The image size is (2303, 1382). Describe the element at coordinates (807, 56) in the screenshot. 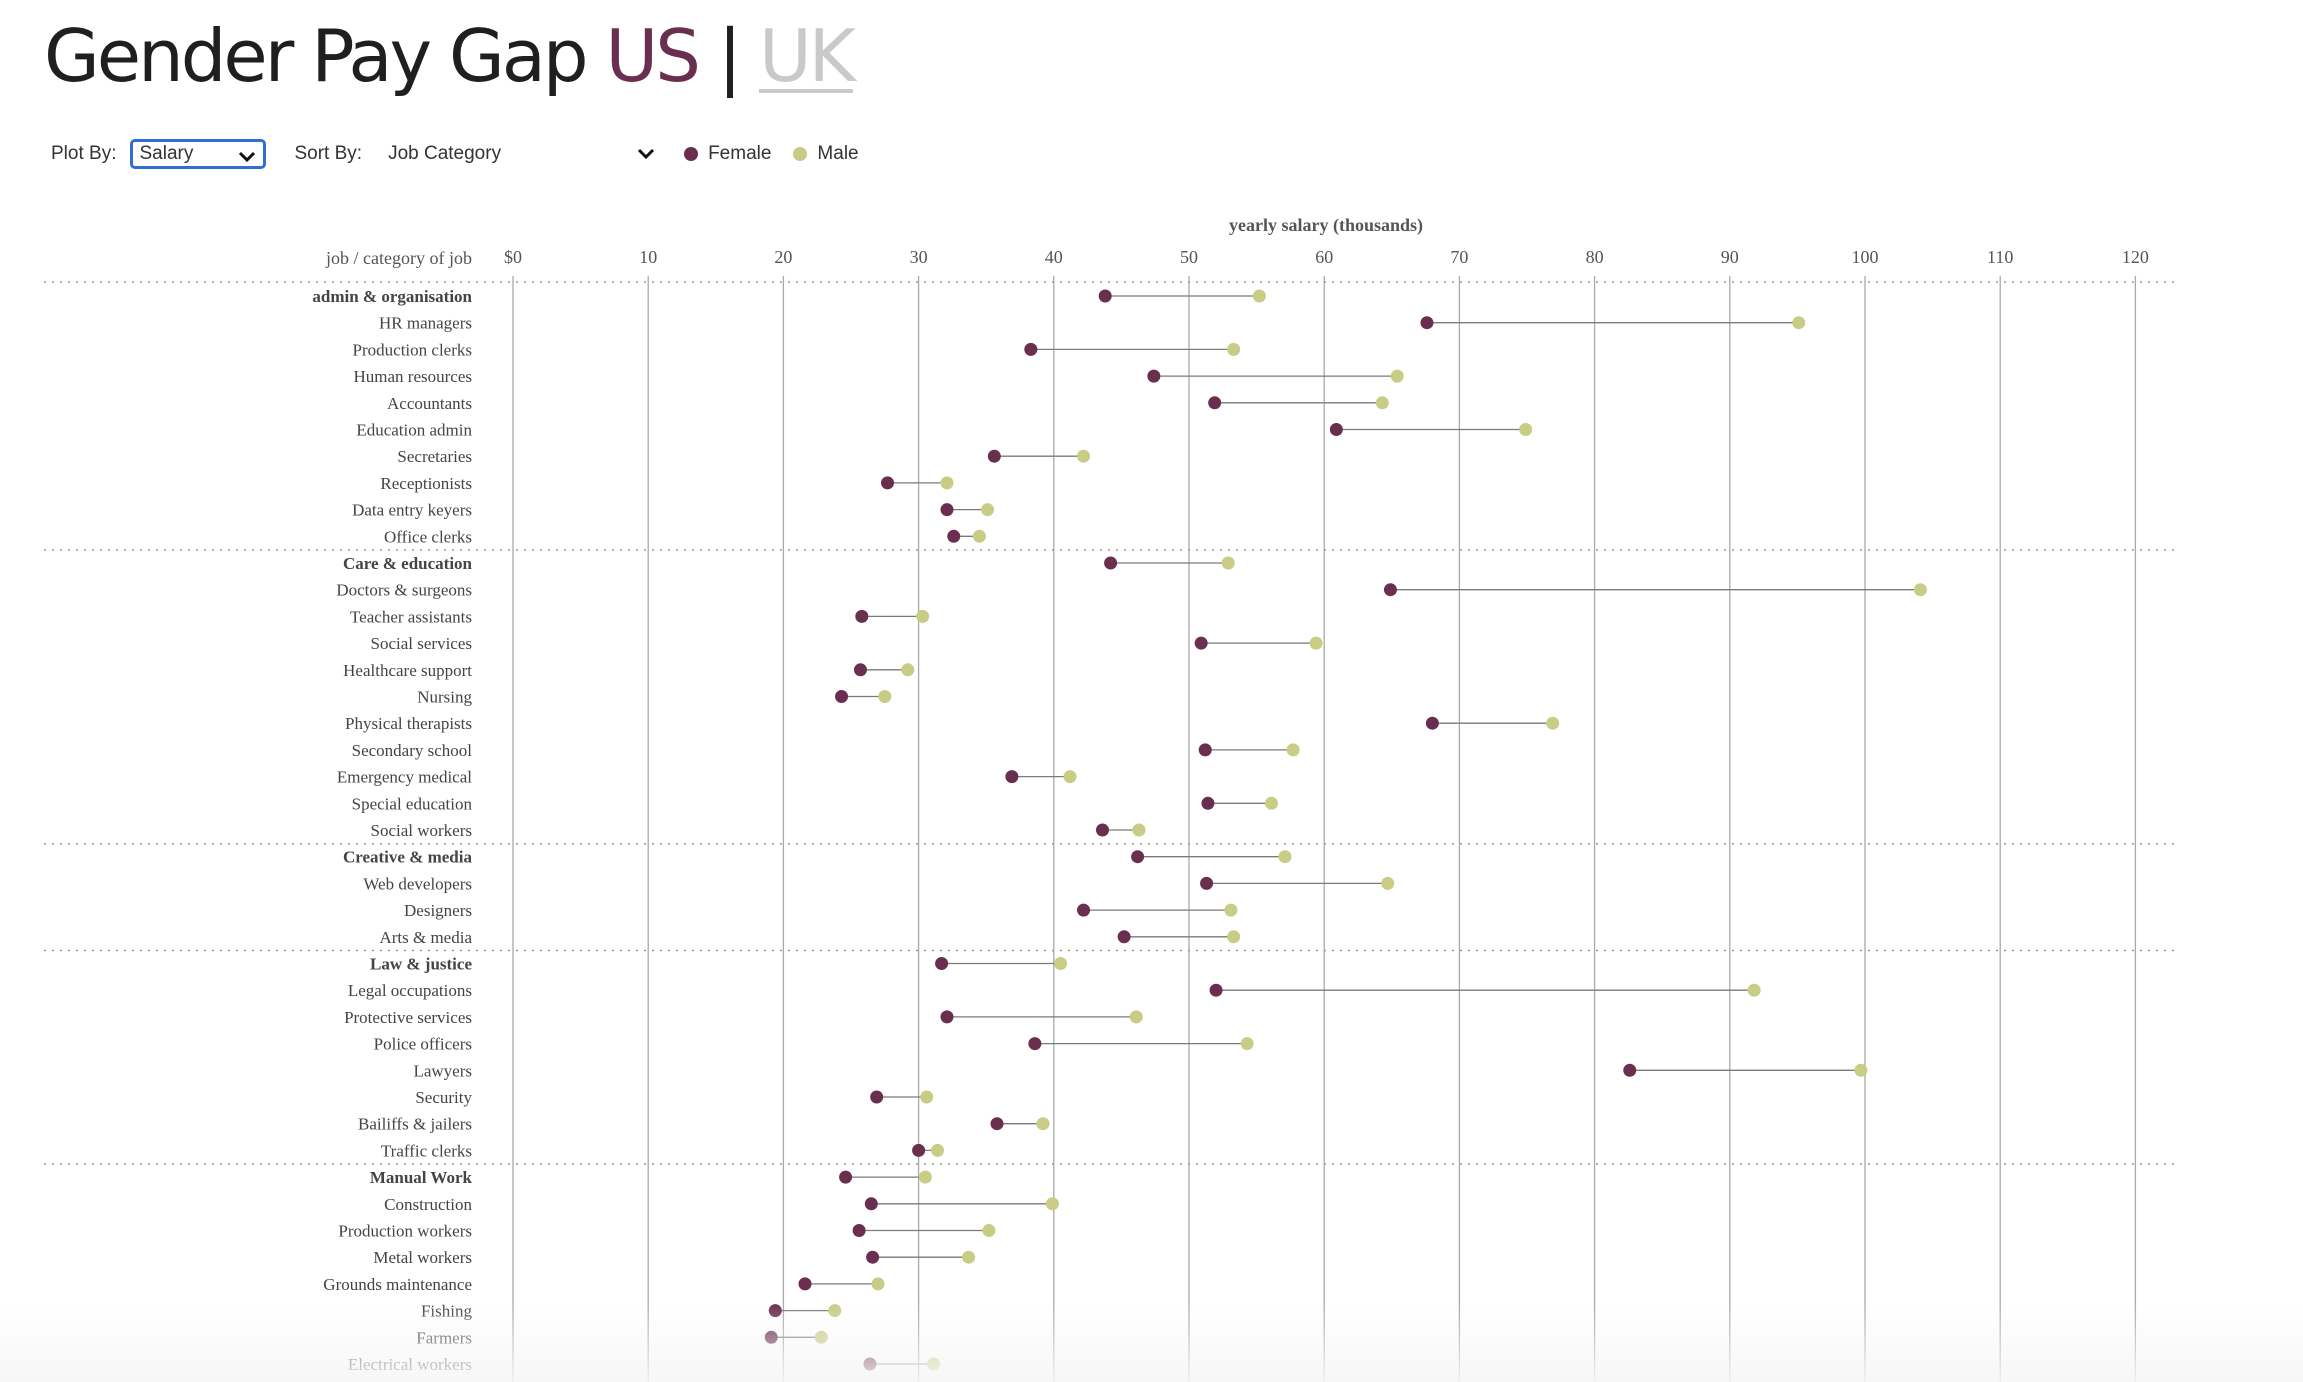

I see `country-uk-link: UK` at that location.